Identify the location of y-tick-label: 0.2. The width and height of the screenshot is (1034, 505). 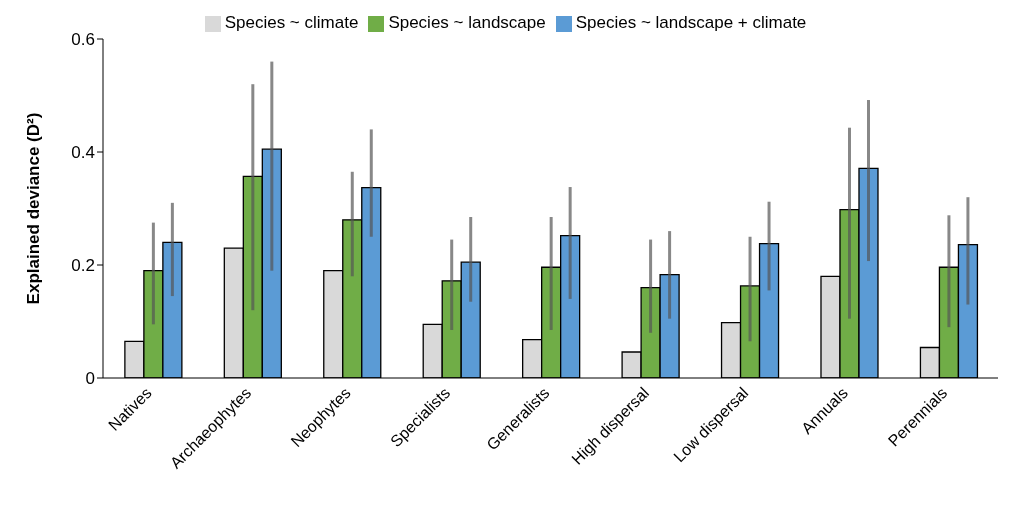
(83, 266).